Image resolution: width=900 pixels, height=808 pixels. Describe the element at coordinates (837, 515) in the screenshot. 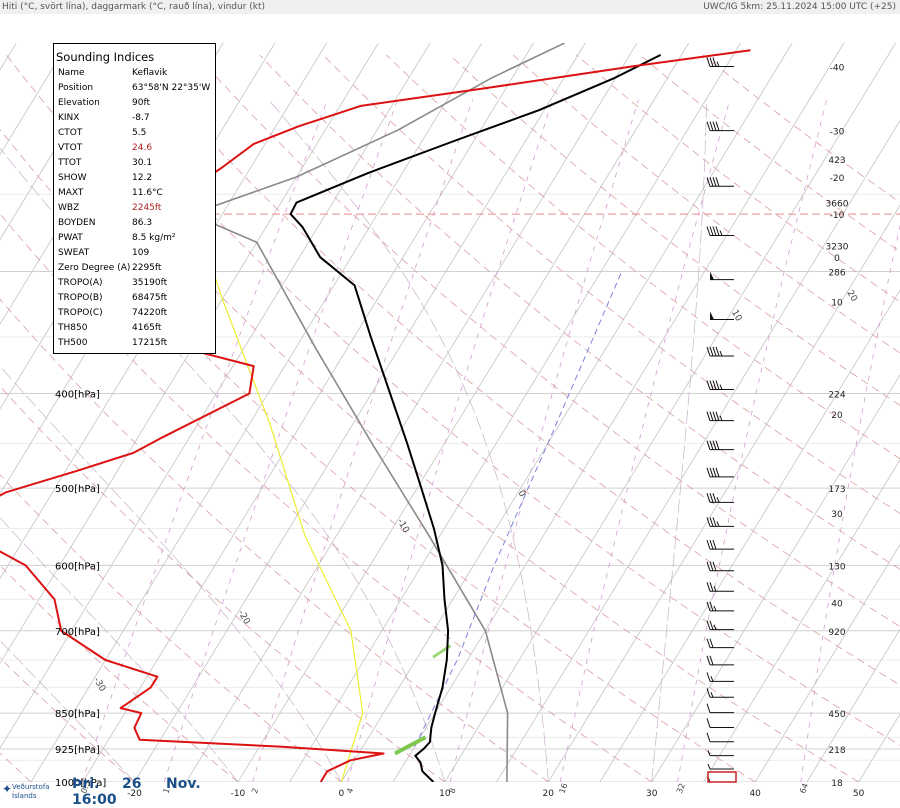

I see `right-axis-label: 30` at that location.